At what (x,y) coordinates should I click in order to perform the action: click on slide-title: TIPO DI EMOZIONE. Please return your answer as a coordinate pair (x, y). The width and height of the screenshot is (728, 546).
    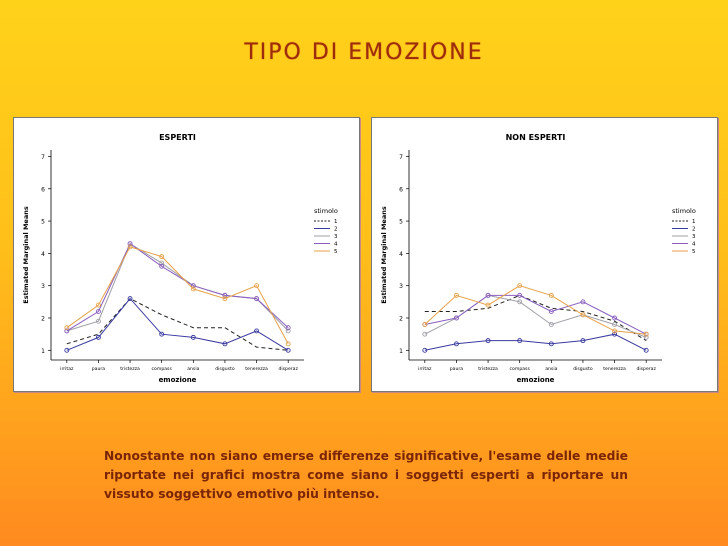
    Looking at the image, I should click on (364, 52).